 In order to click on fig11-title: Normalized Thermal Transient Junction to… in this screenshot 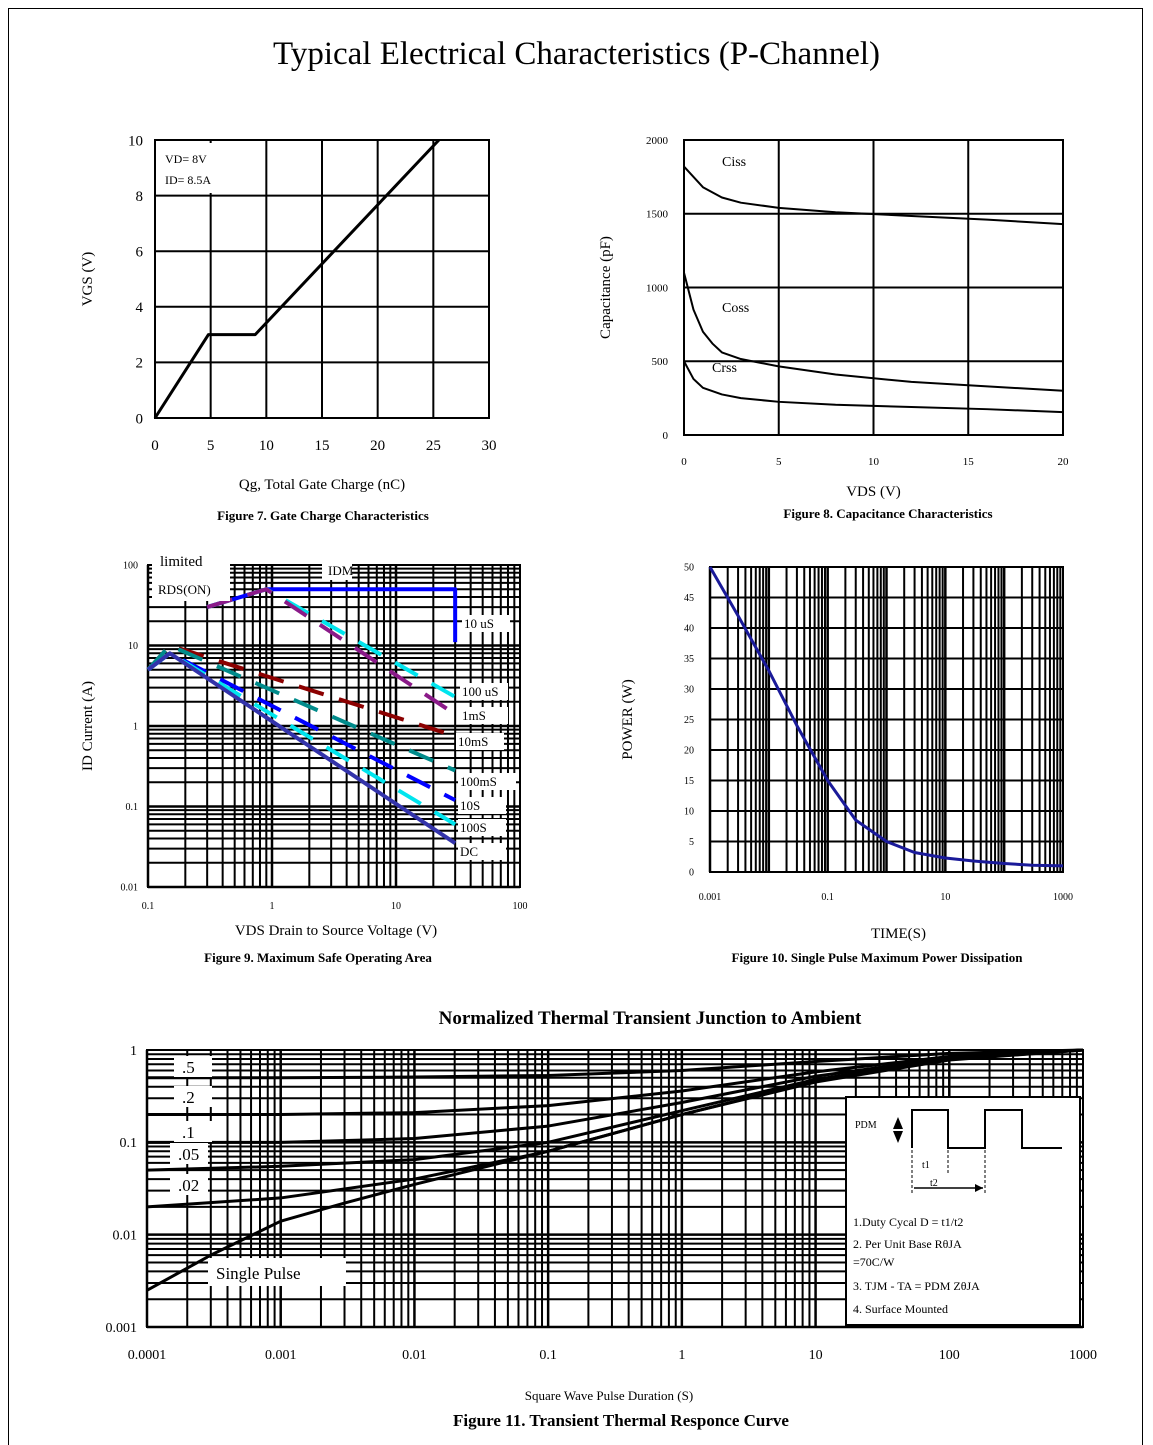, I will do `click(650, 1018)`.